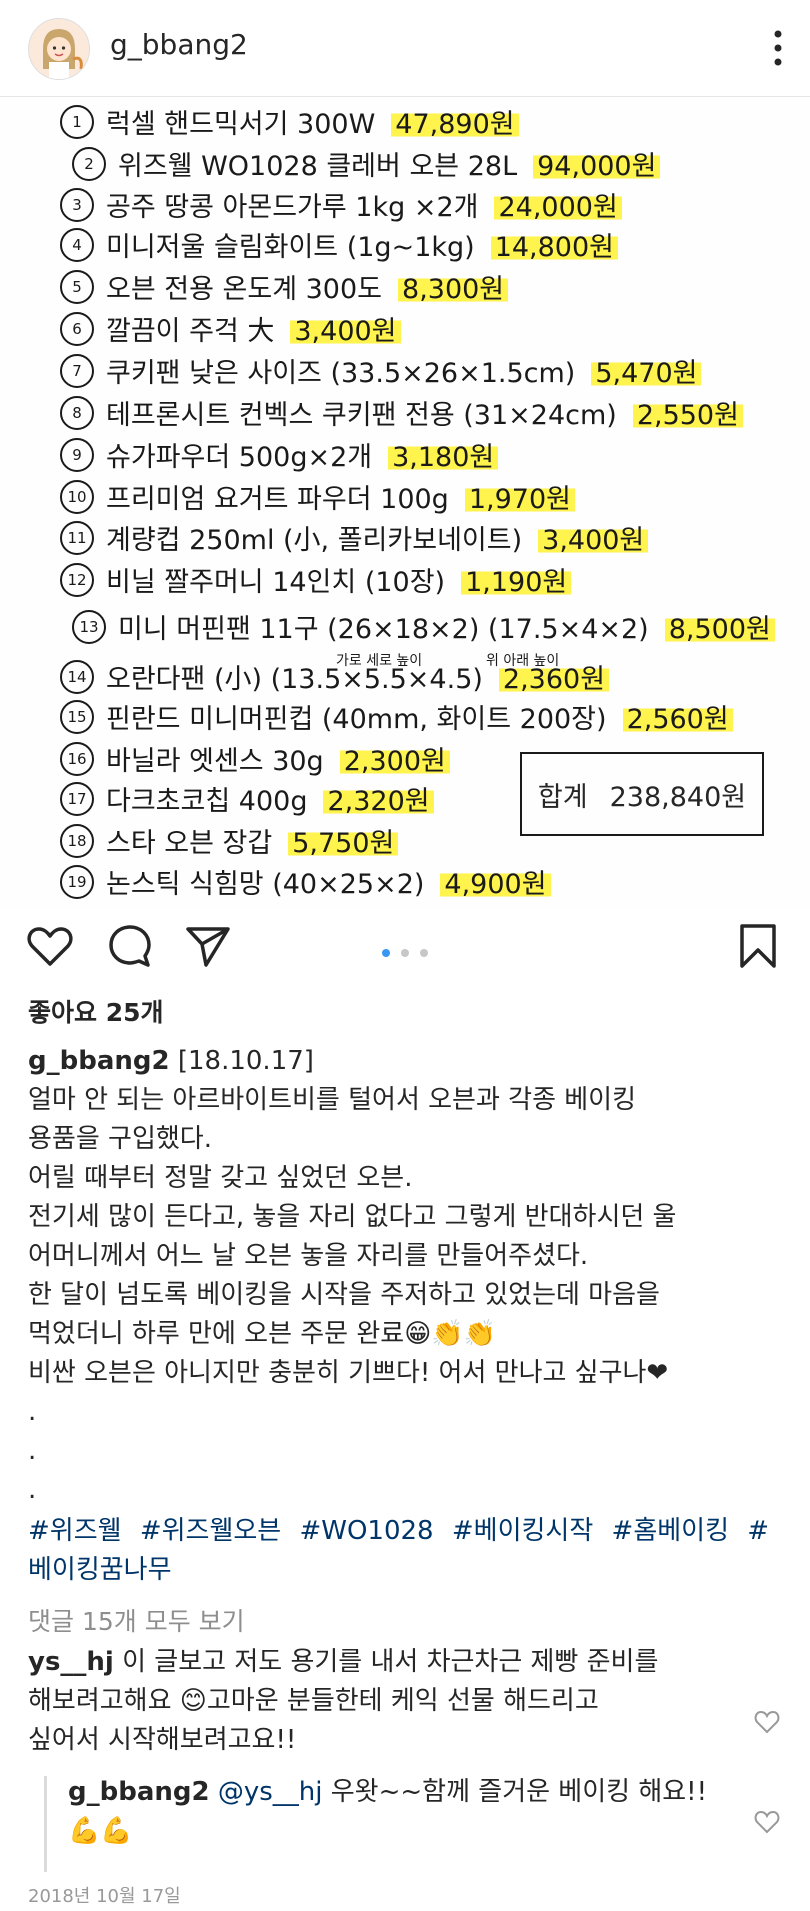 This screenshot has height=1911, width=810. Describe the element at coordinates (136, 1621) in the screenshot. I see `view-all-comments-link: 댓글 15개 모두 보기` at that location.